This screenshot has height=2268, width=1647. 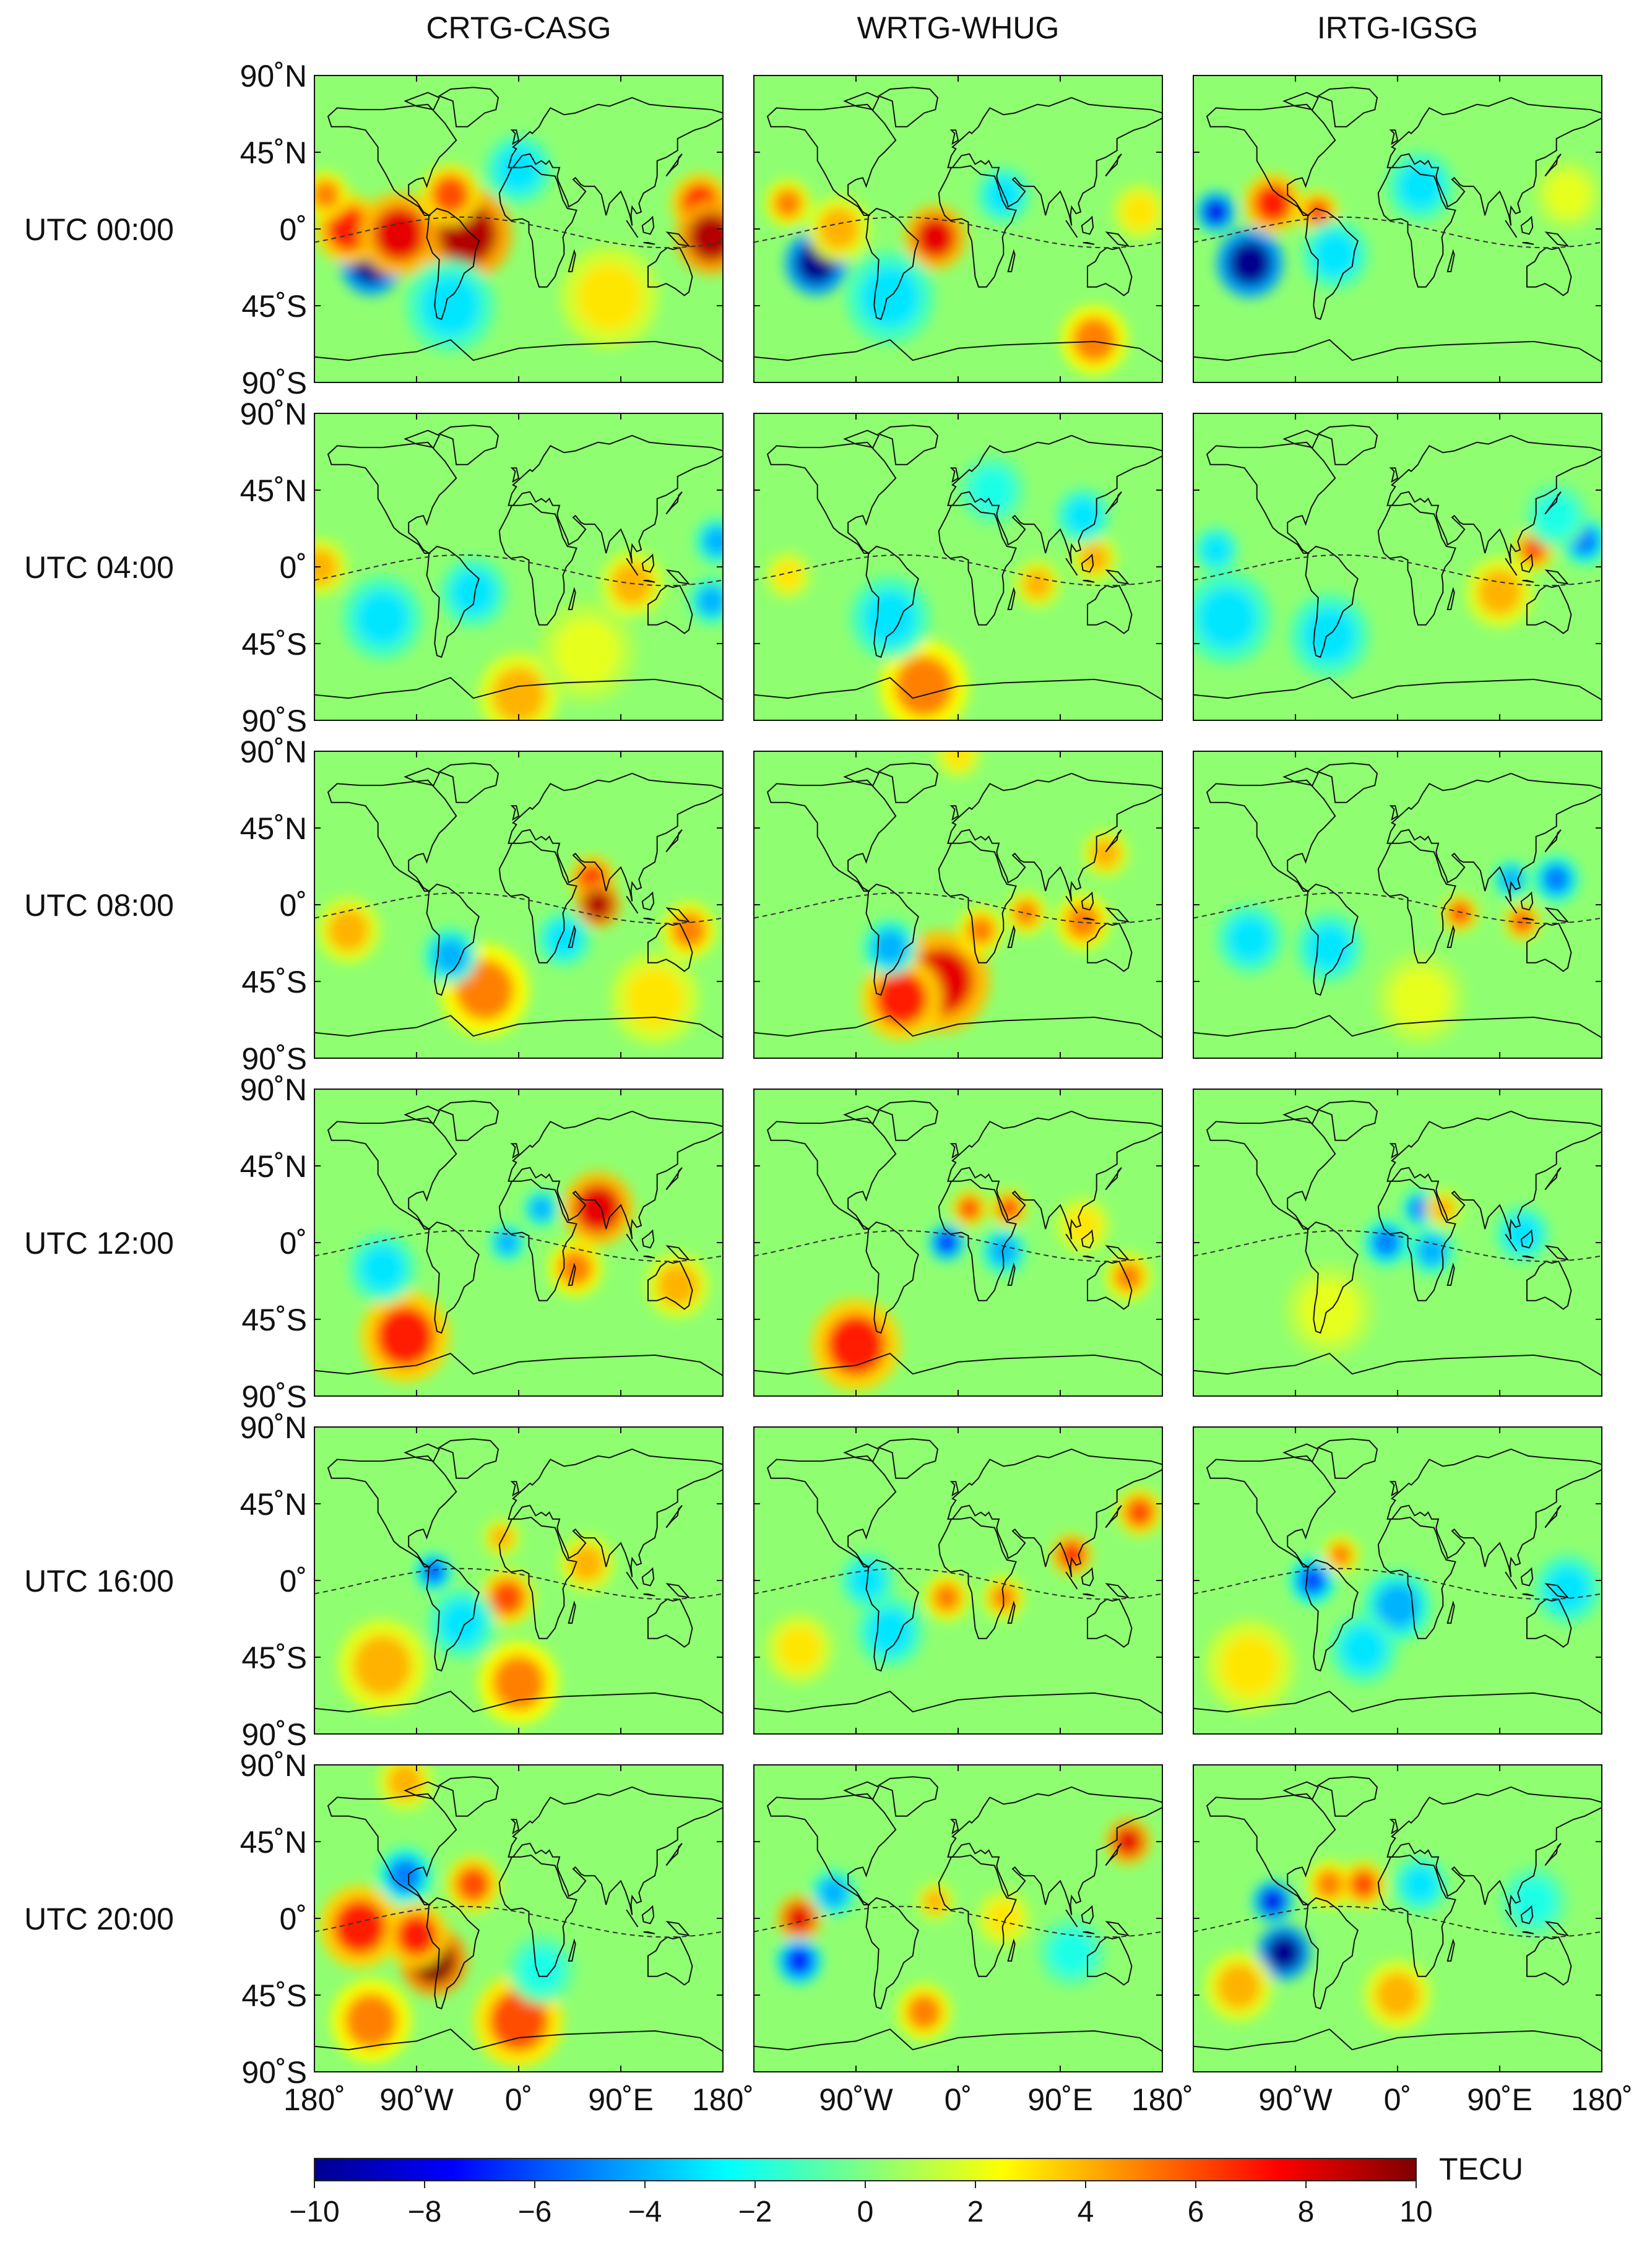 I want to click on x-tick-label: 180˚, so click(x=723, y=2099).